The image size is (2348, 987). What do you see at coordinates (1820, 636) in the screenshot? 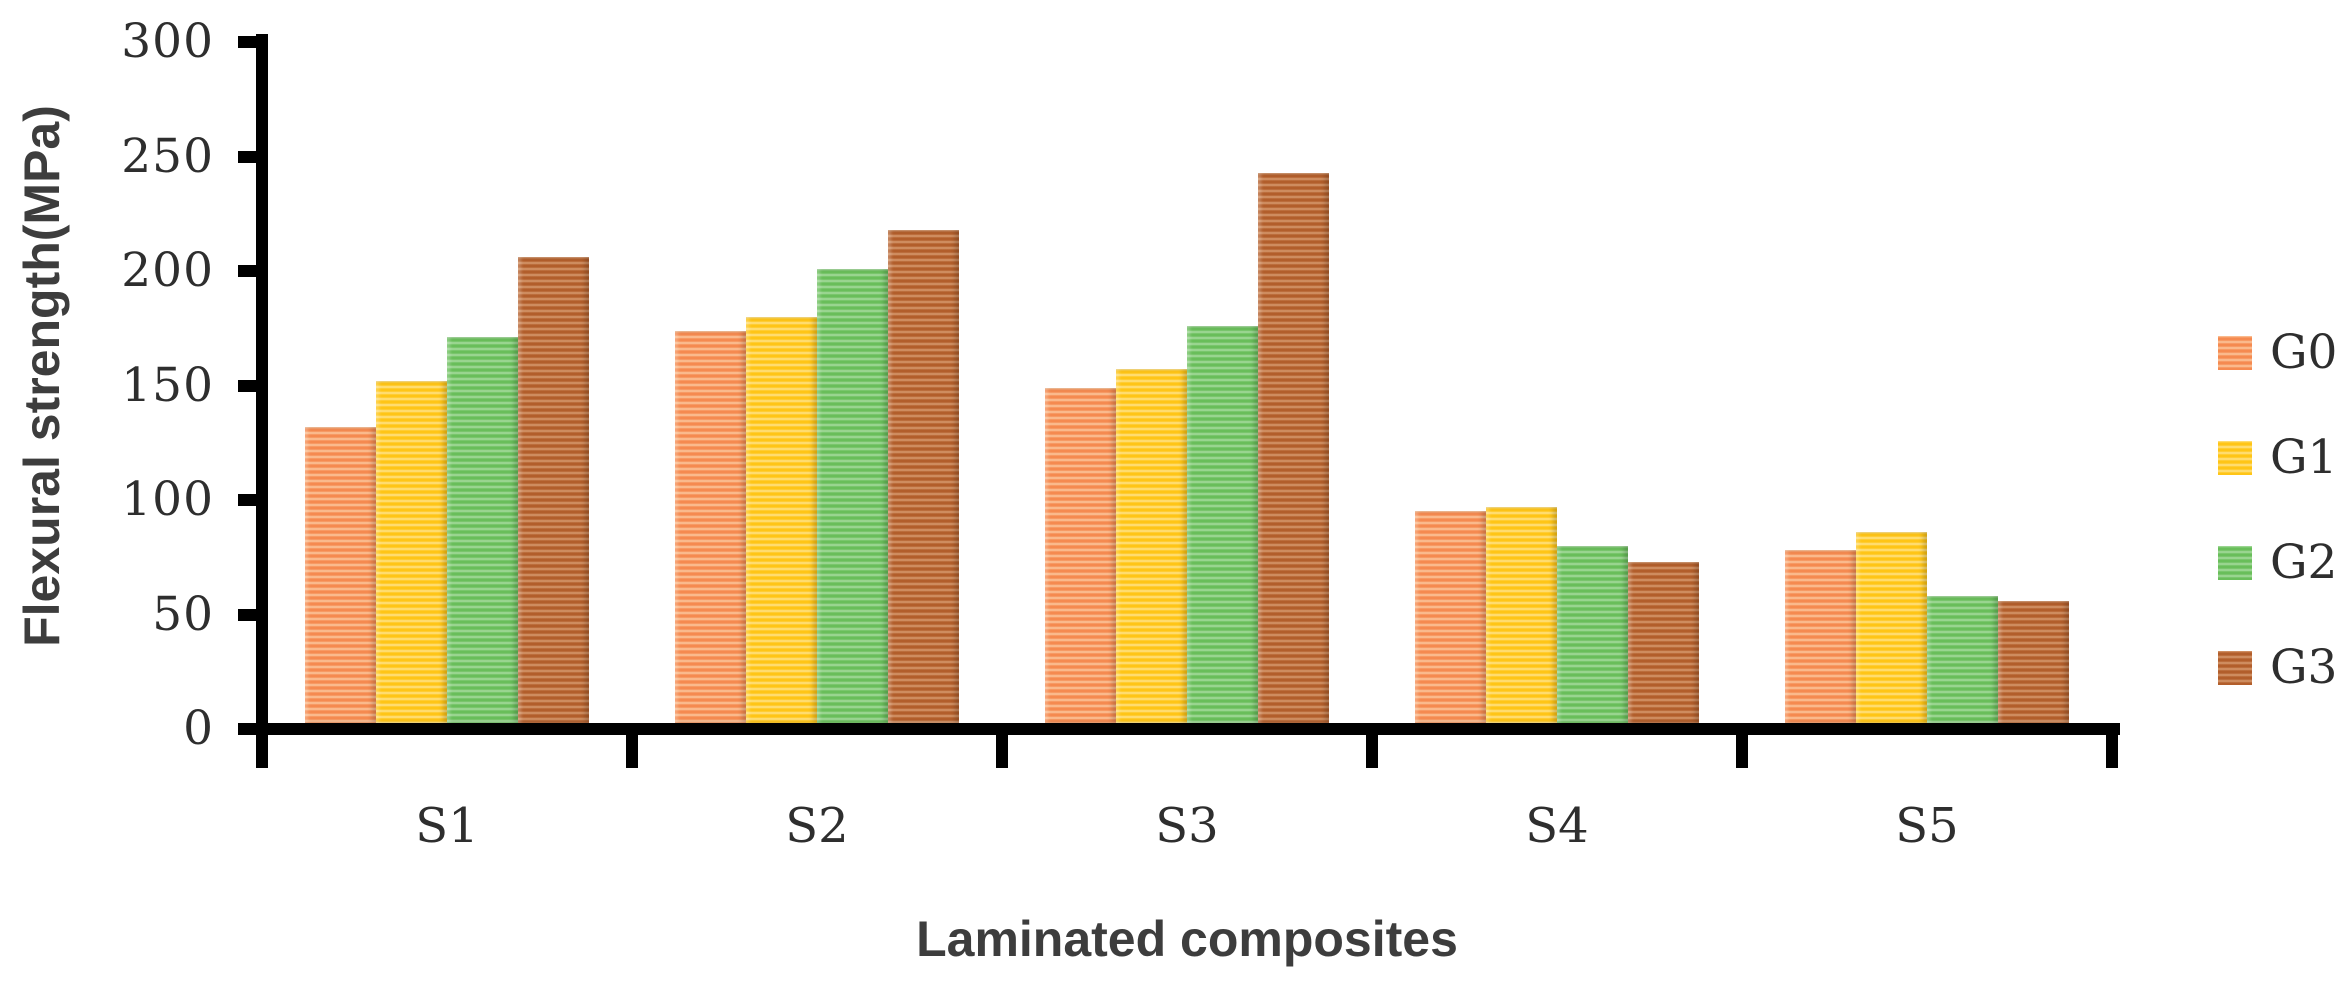
I see `bar-S5-G0` at bounding box center [1820, 636].